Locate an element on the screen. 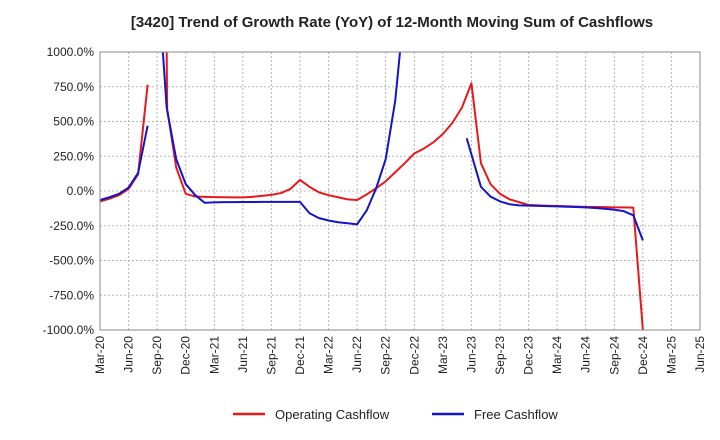 This screenshot has height=440, width=720. series-line-operating-cashflow is located at coordinates (124, 143).